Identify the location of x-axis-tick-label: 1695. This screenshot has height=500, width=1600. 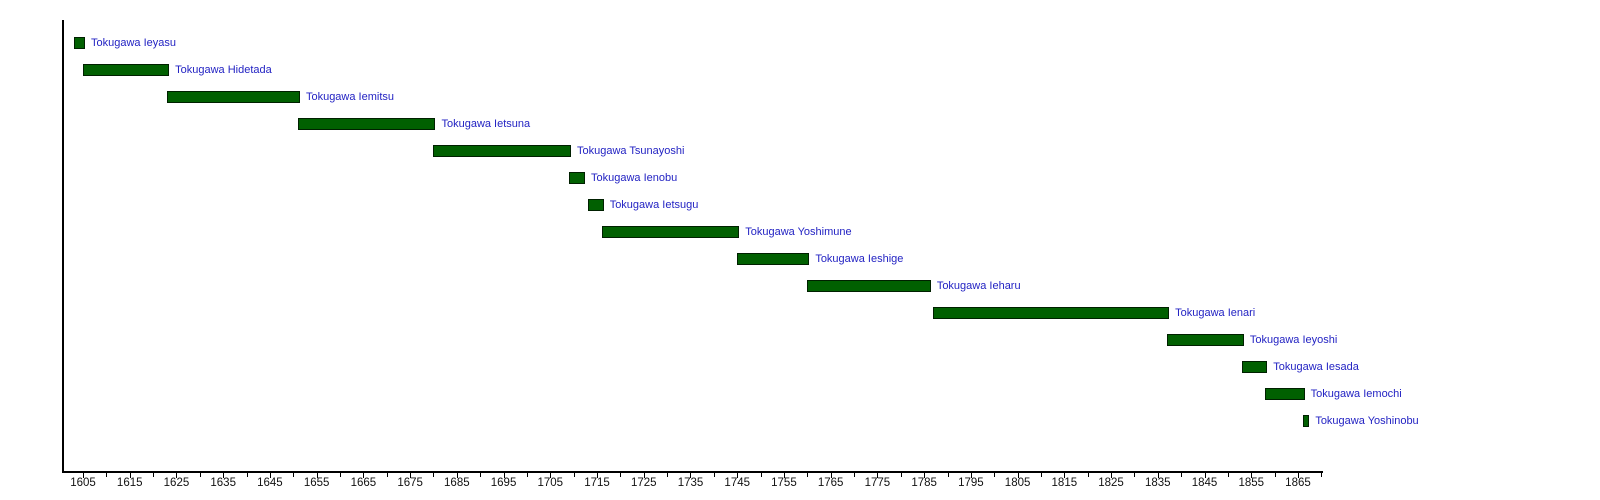
(503, 483).